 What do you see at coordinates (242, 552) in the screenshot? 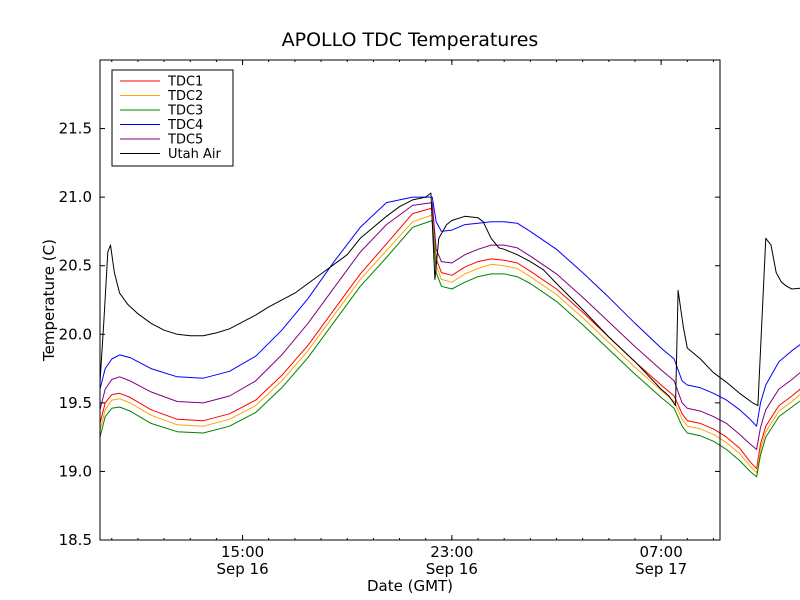
I see `x-tick-time: 15:00` at bounding box center [242, 552].